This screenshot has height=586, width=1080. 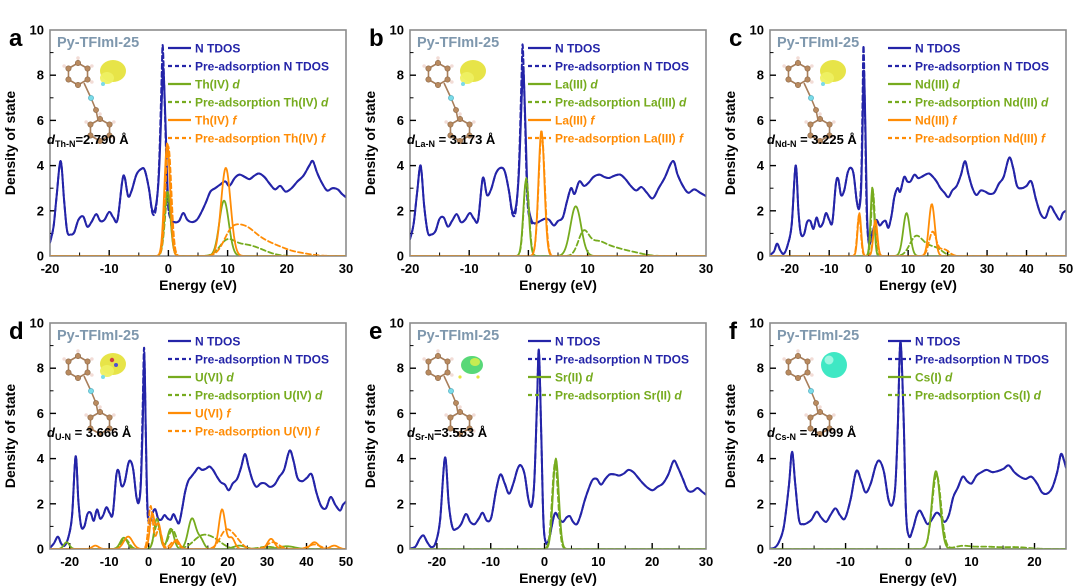 I want to click on distance-annotation: dLa-N = 3.173 Å, so click(x=451, y=140).